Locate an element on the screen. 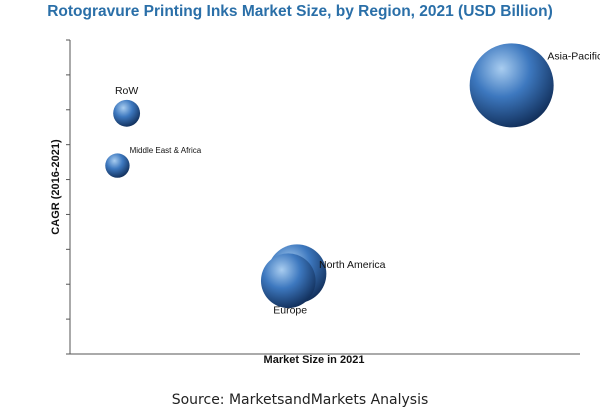  bubble-label: Europe is located at coordinates (290, 310).